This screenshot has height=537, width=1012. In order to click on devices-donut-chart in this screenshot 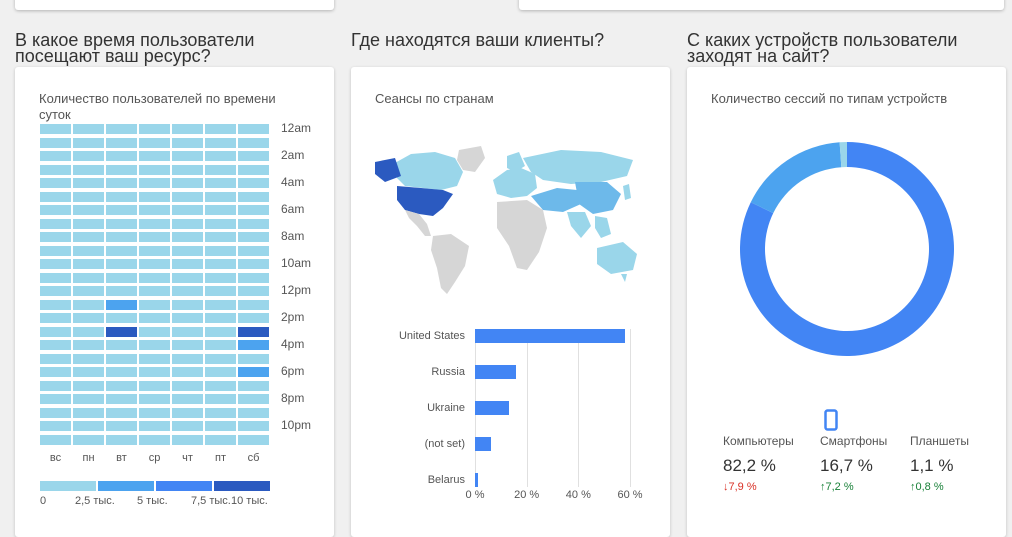, I will do `click(847, 249)`.